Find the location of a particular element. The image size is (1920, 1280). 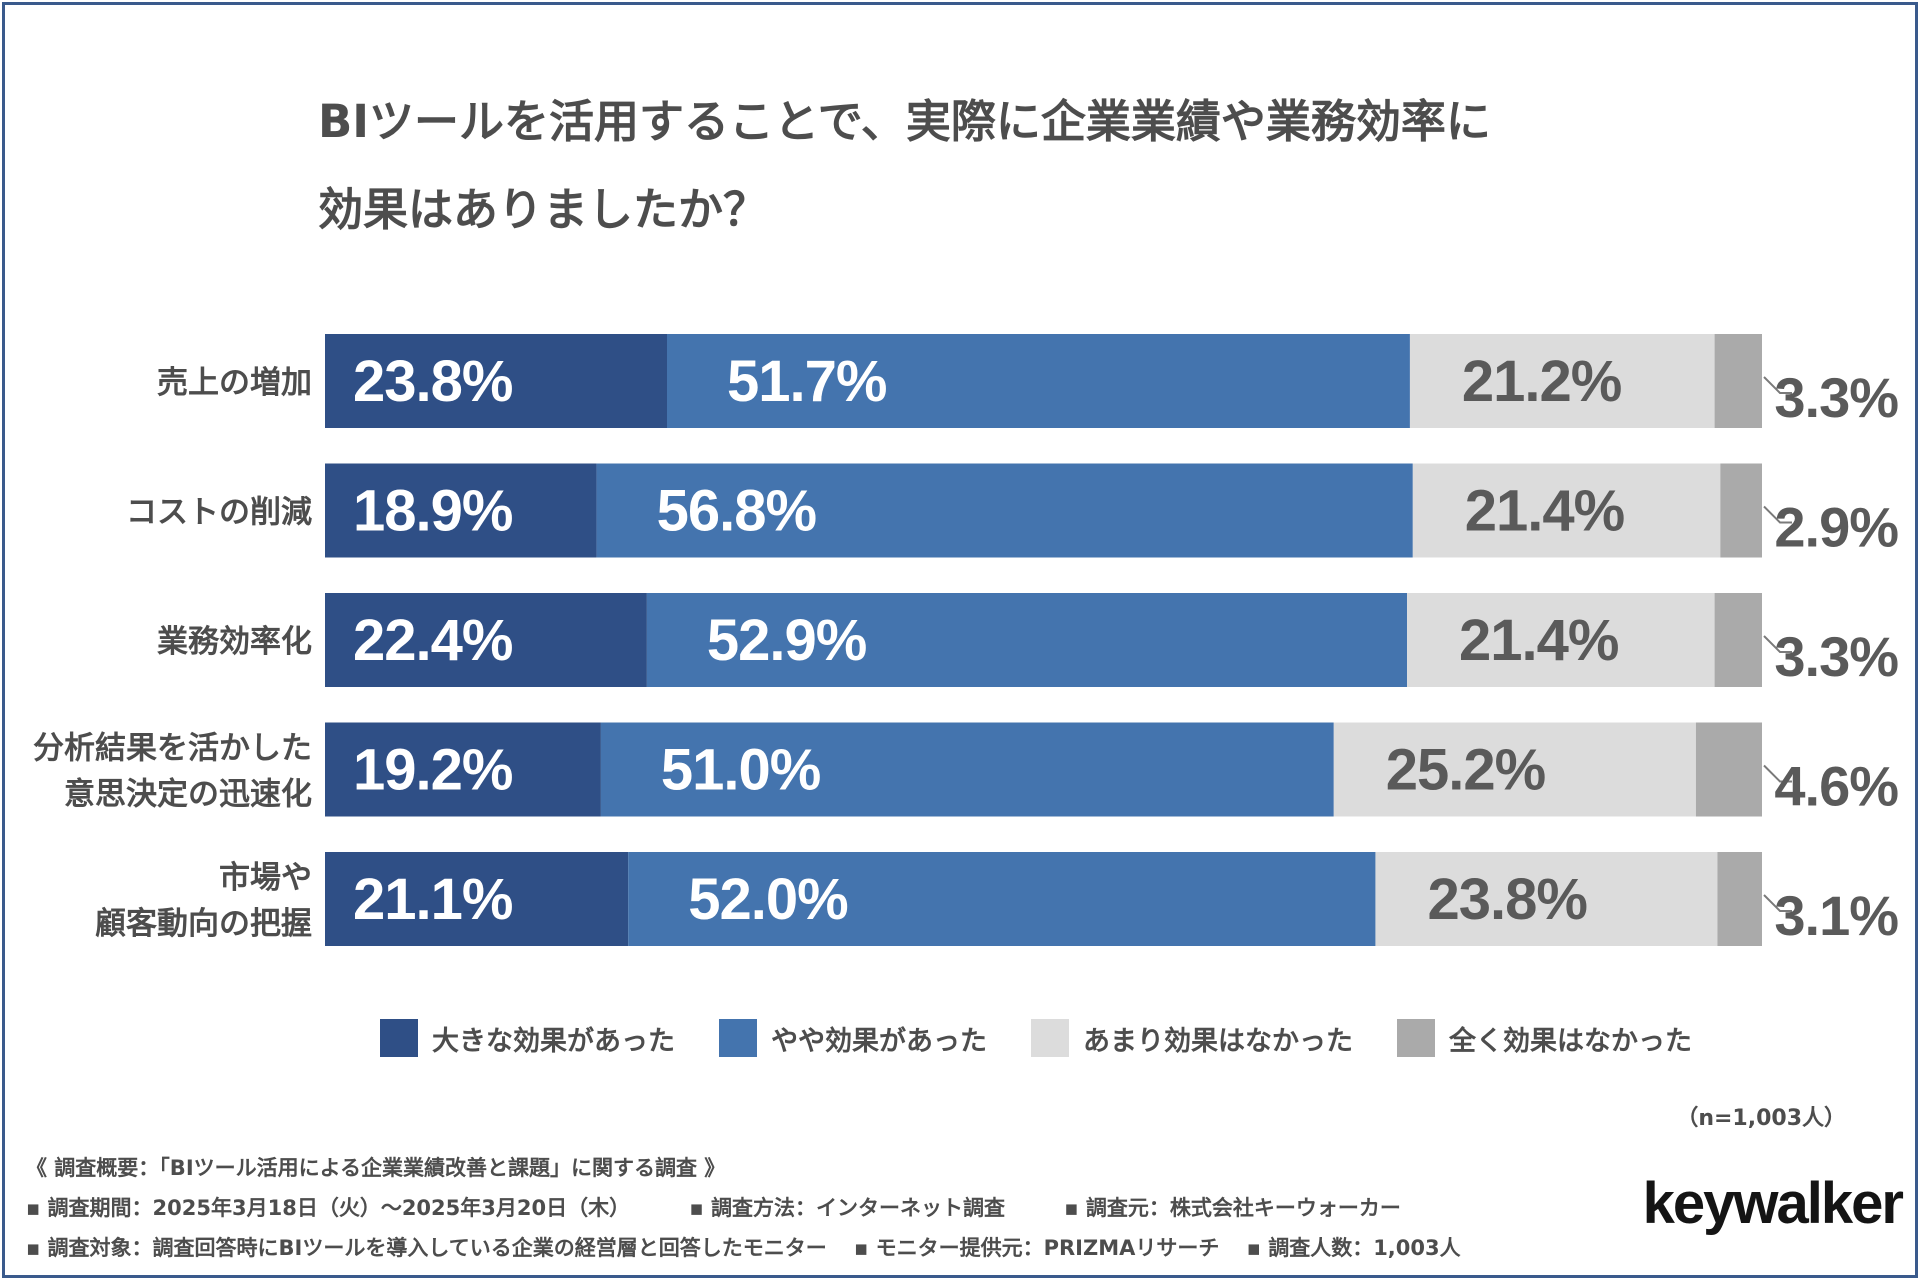

data-label: 22.4% is located at coordinates (433, 640).